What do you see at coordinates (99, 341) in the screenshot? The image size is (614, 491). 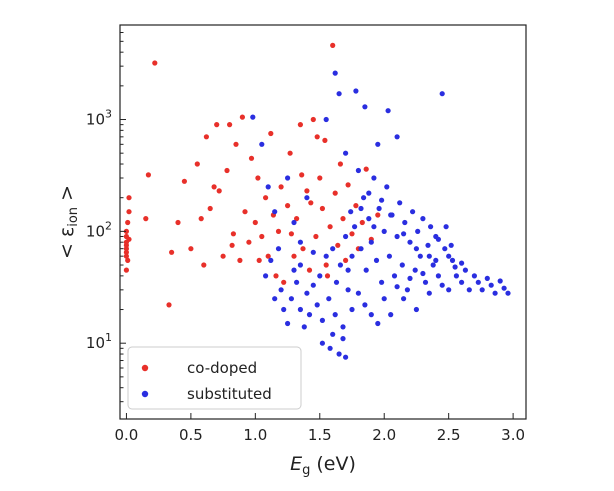 I see `y-tick-label: 10¹` at bounding box center [99, 341].